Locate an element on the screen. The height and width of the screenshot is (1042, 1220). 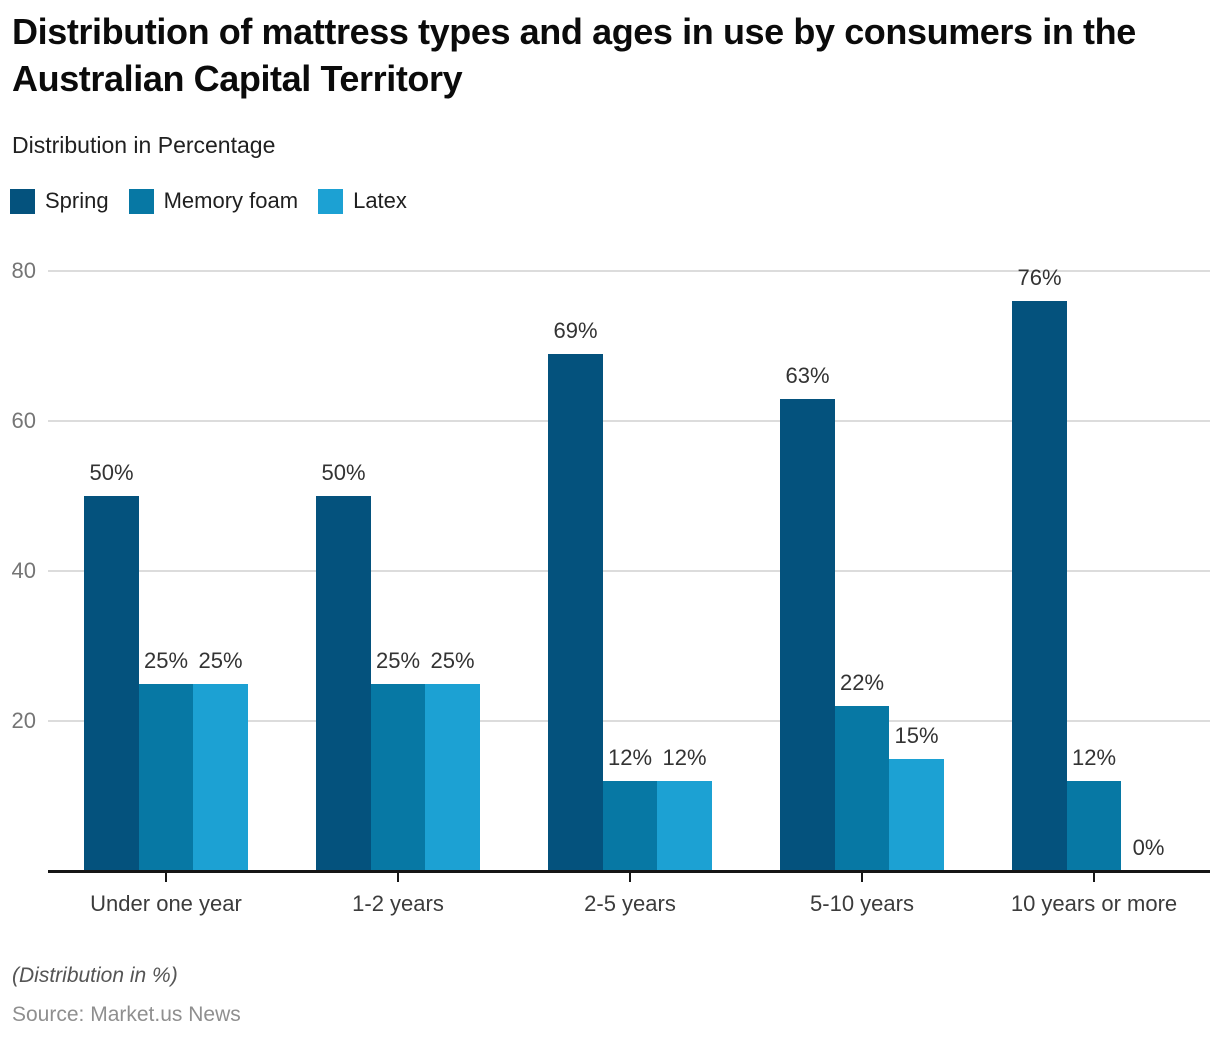
bar-spring-5-10-years is located at coordinates (807, 634).